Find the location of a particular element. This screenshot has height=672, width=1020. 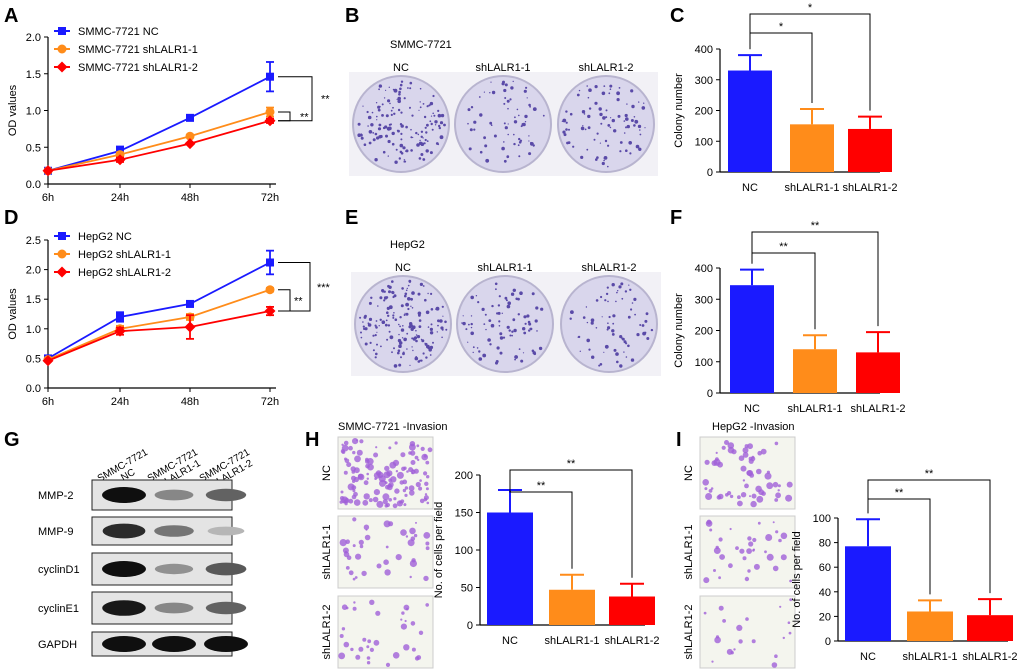

petri-dish is located at coordinates (609, 324).